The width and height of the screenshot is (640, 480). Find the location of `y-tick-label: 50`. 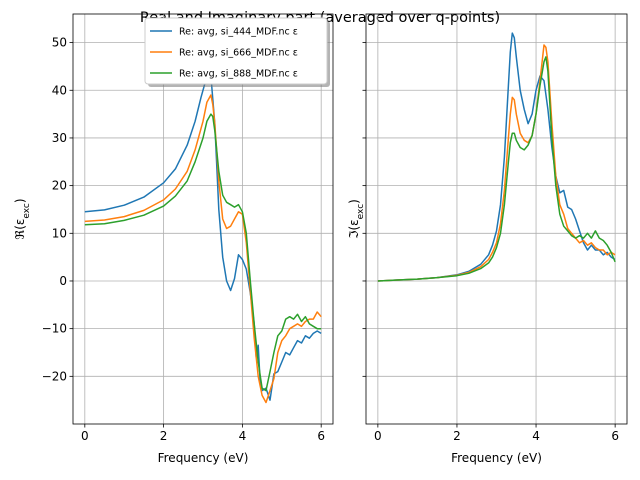

y-tick-label: 50 is located at coordinates (59, 43).